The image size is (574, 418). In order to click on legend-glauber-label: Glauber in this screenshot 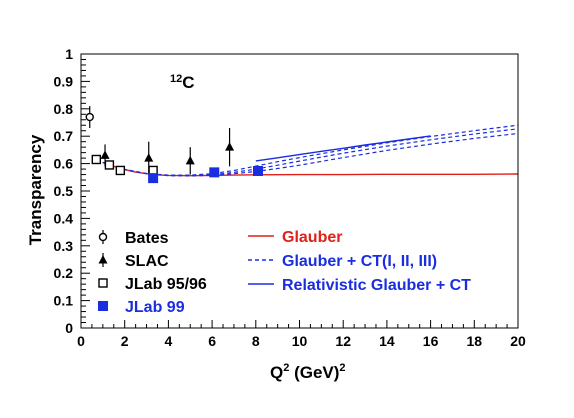, I will do `click(312, 237)`.